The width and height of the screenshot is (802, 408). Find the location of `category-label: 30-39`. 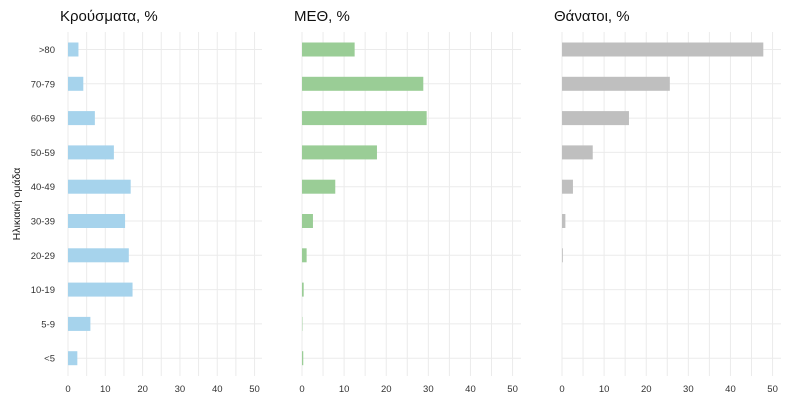

category-label: 30-39 is located at coordinates (43, 222).